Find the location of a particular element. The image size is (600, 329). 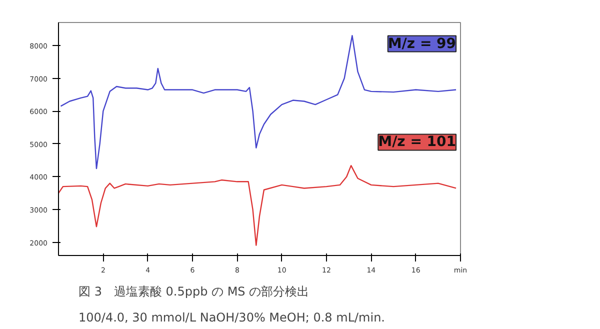

text: M/z = 99 is located at coordinates (422, 44).